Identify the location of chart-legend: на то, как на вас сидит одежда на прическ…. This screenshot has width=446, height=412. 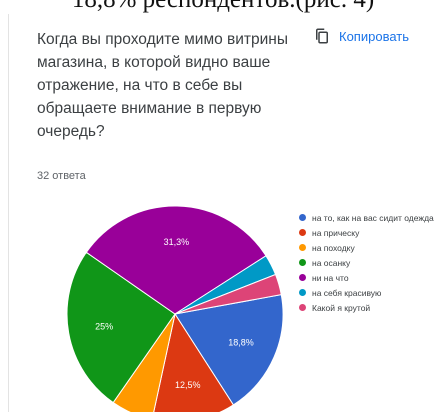
(369, 264).